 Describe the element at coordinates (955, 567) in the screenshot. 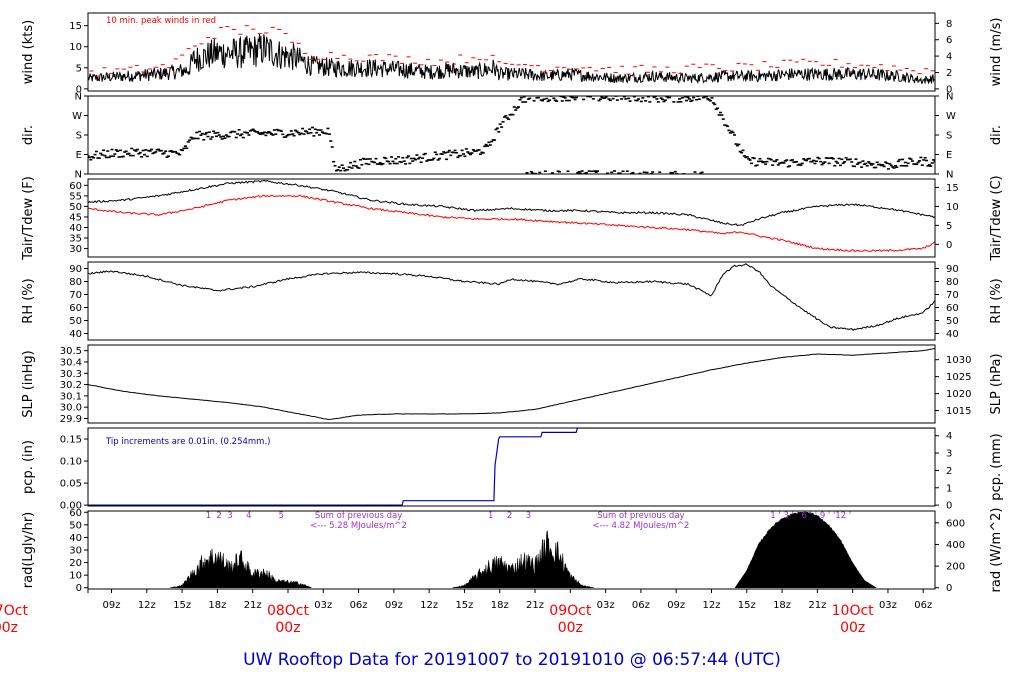

I see `right-tick-label: 200` at that location.